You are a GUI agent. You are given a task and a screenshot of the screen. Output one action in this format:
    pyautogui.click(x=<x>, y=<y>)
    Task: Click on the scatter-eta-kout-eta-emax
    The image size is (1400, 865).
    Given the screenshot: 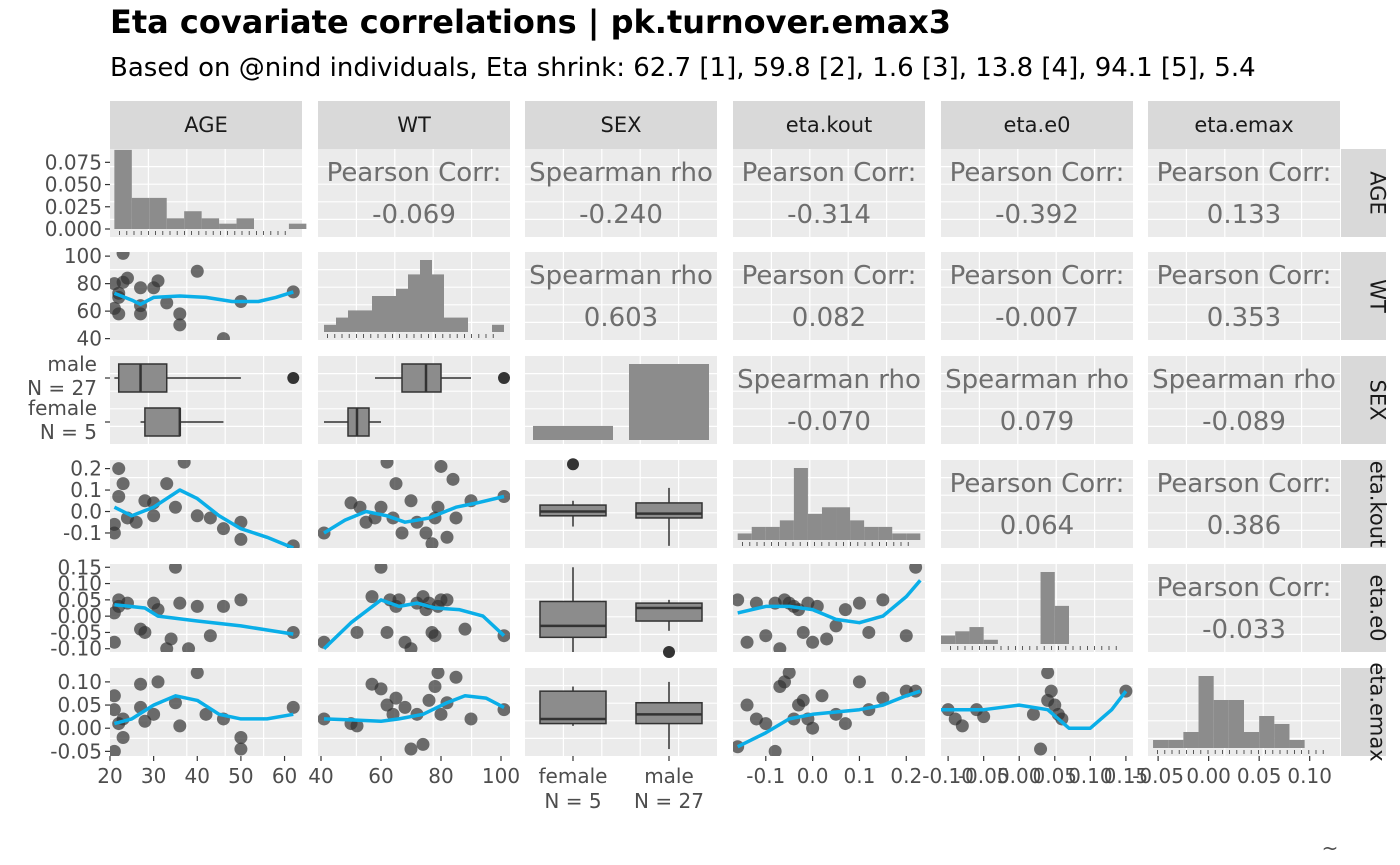 What is the action you would take?
    pyautogui.click(x=828, y=712)
    